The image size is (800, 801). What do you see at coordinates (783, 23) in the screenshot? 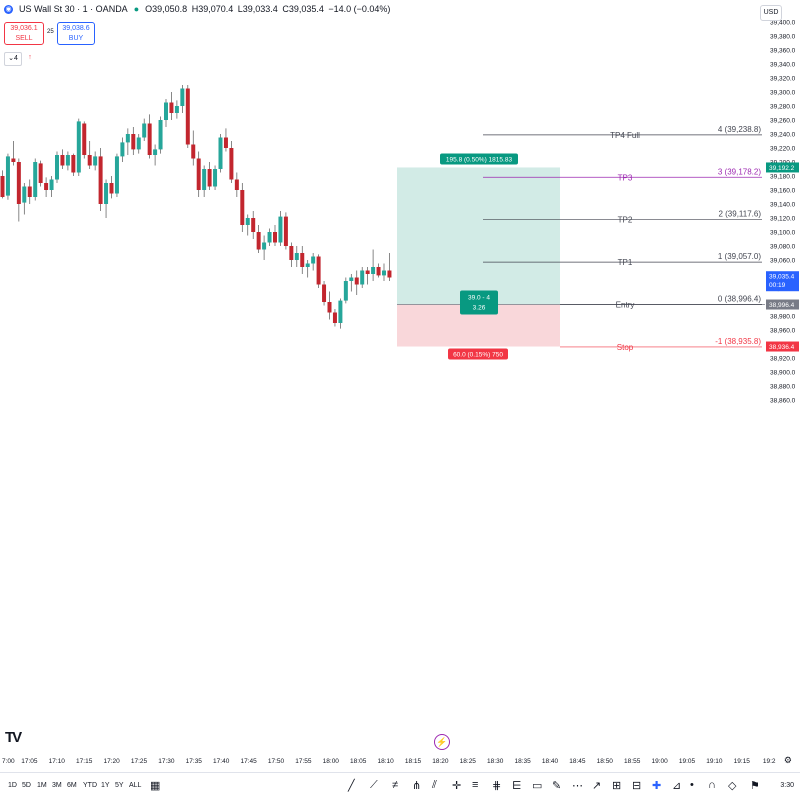
I see `price-tick-label: 39,400.0` at bounding box center [783, 23].